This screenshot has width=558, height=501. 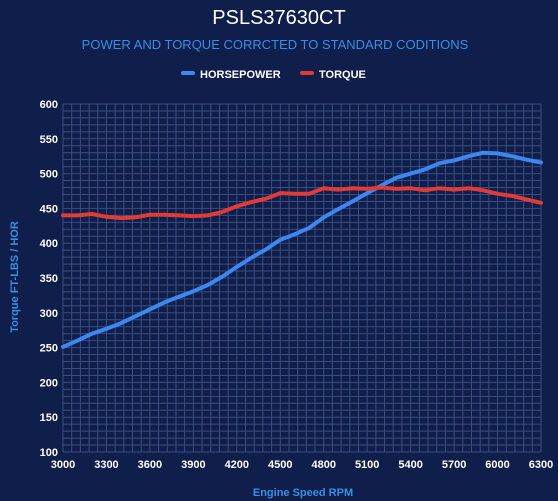 I want to click on legend-label-horsepower: HORSEPOWER, so click(x=240, y=75).